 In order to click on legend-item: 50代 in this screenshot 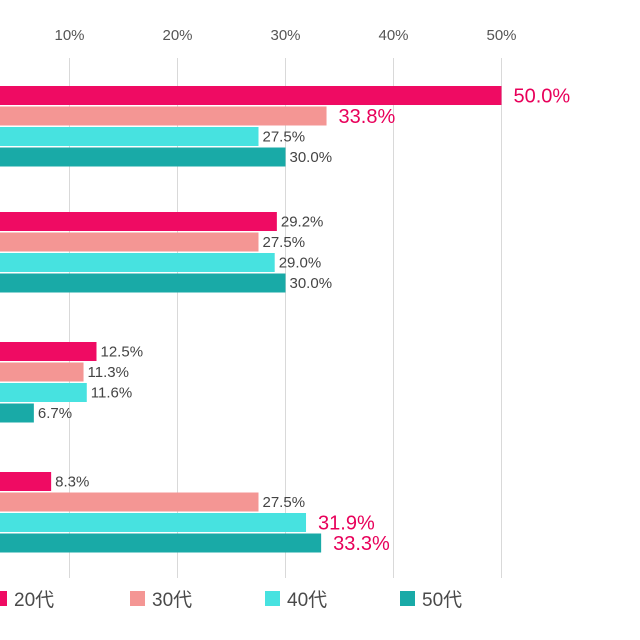, I will do `click(431, 600)`.